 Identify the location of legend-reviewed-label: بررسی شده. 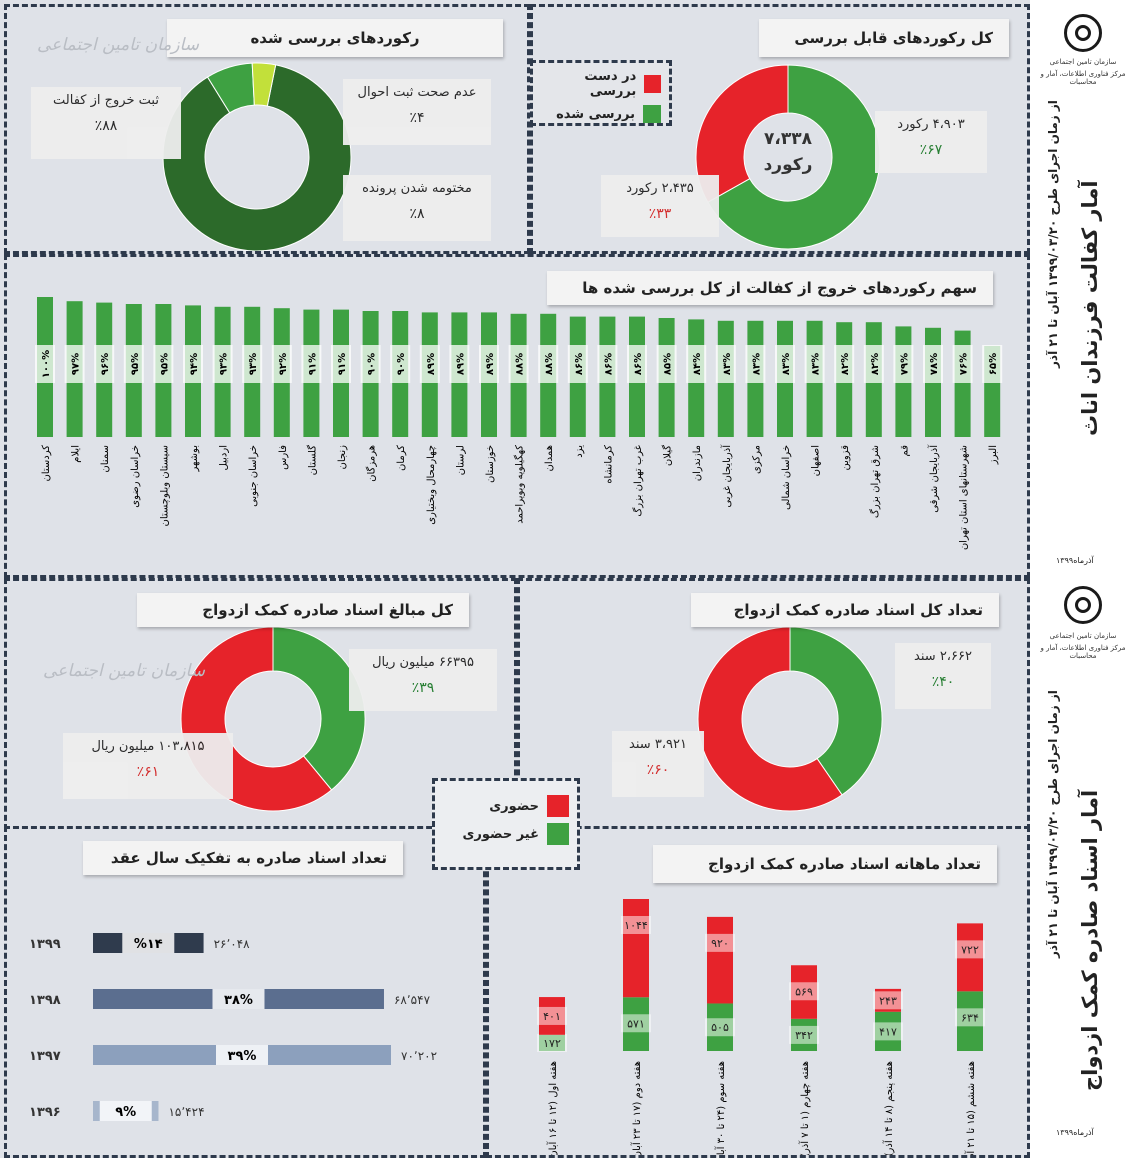
(595, 114).